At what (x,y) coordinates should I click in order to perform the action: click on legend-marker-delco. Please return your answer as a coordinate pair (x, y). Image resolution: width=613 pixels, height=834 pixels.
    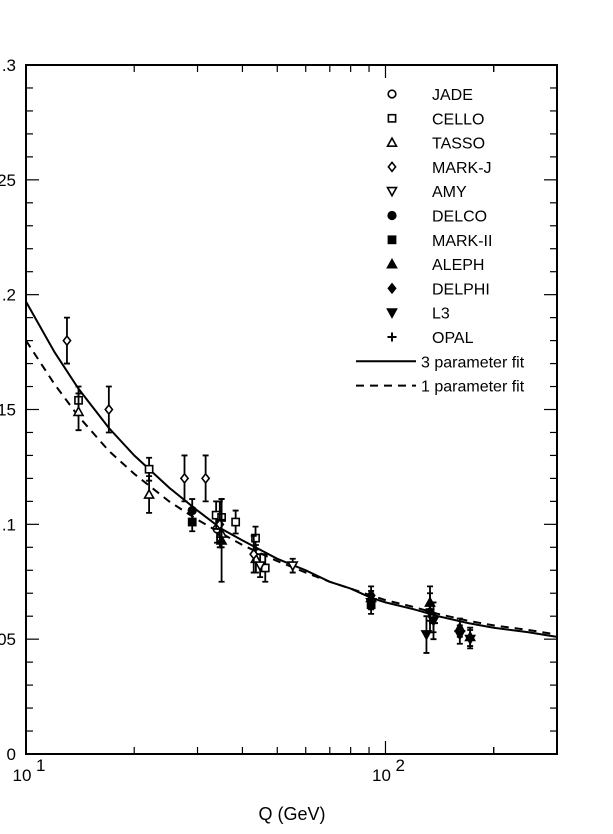
    Looking at the image, I should click on (392, 215).